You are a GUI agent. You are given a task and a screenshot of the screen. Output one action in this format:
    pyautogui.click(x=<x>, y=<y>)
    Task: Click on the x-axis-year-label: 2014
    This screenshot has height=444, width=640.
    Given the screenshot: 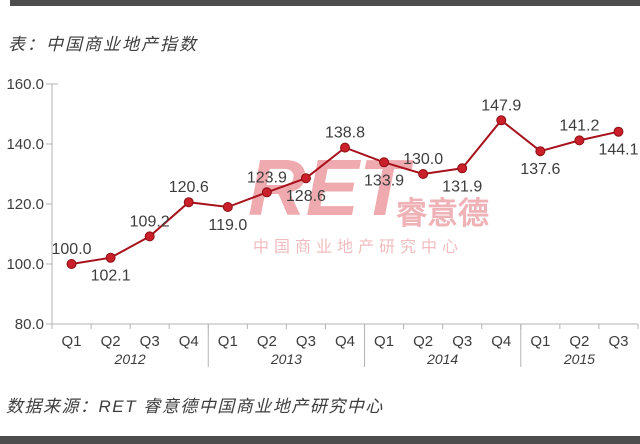 What is the action you would take?
    pyautogui.click(x=442, y=359)
    